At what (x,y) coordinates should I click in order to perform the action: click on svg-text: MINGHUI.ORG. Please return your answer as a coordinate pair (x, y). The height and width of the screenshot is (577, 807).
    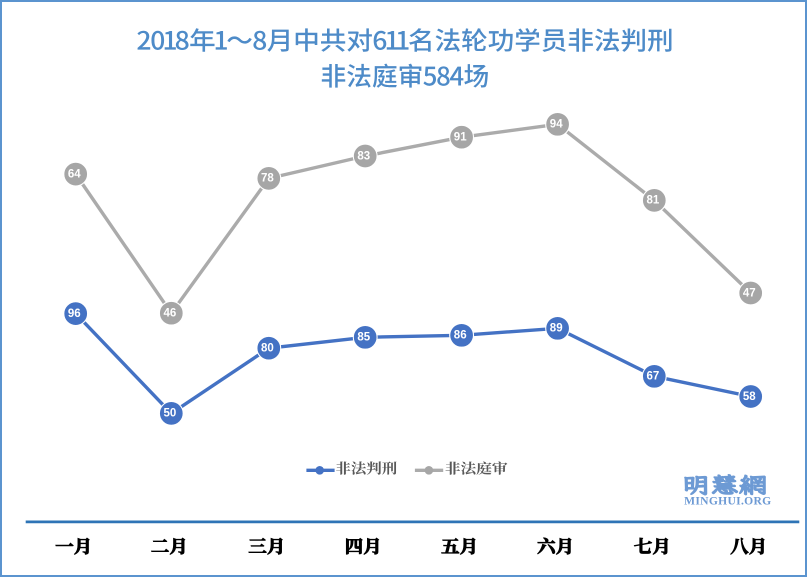
    Looking at the image, I should click on (727, 500).